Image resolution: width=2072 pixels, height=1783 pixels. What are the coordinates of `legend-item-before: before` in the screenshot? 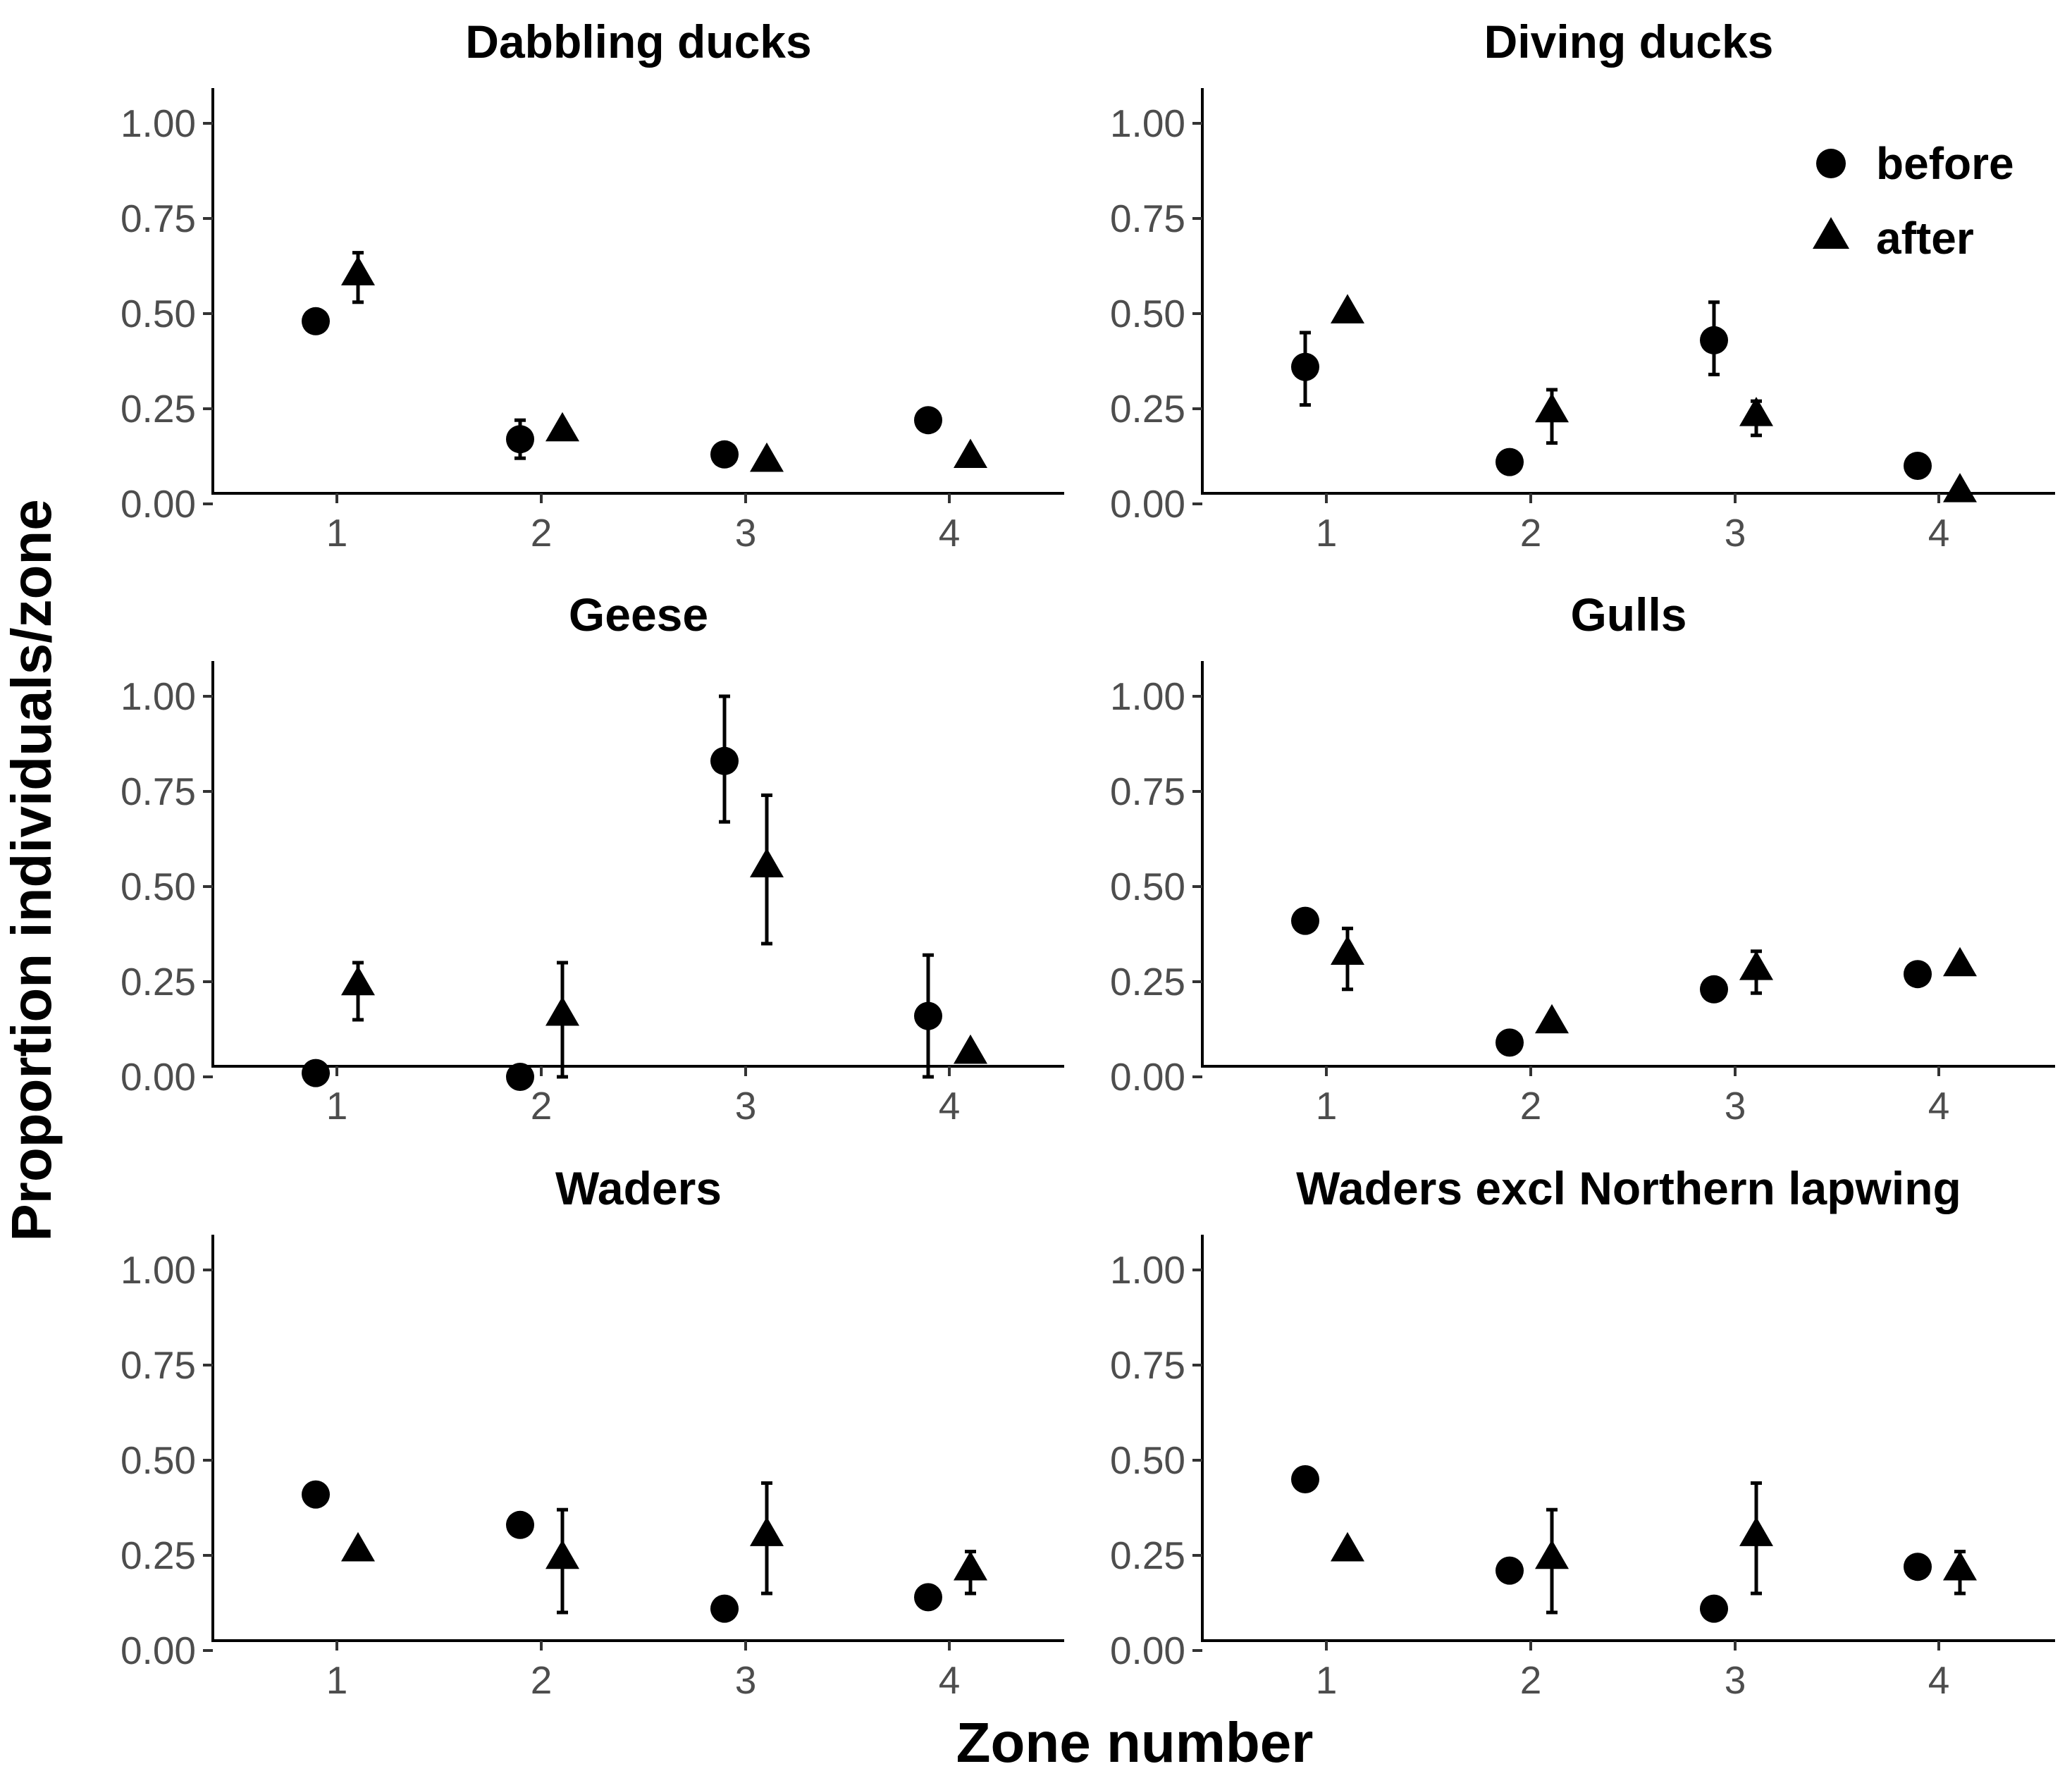 It's located at (1915, 163).